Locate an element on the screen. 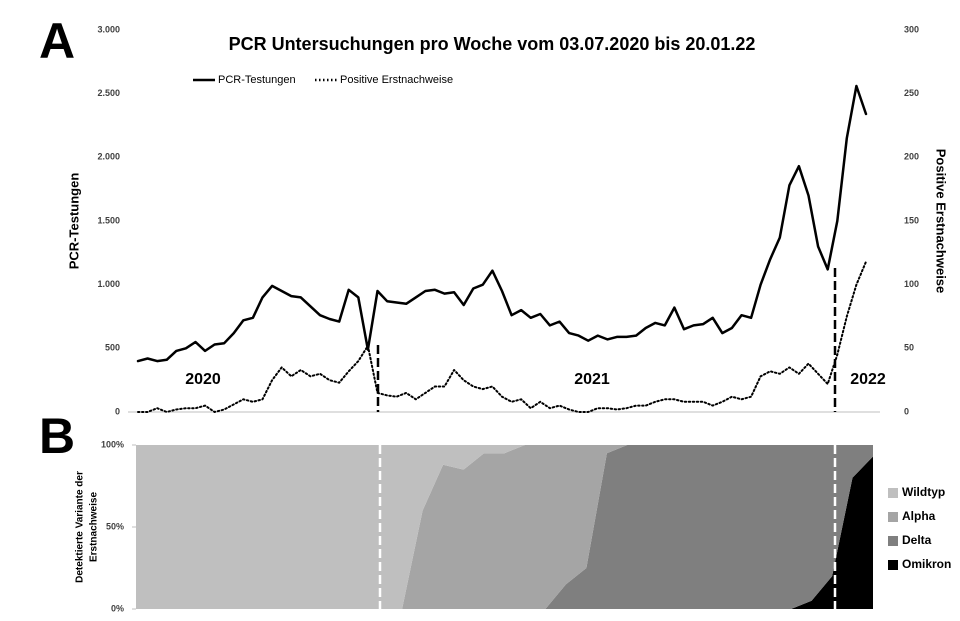 This screenshot has width=960, height=621. y-tick-label: 0 is located at coordinates (117, 411).